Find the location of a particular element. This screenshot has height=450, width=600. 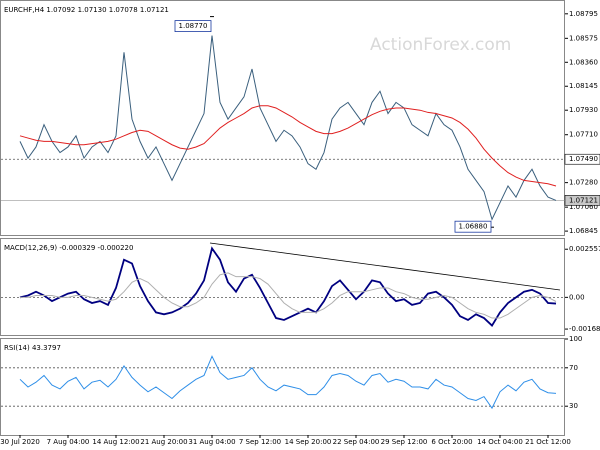

y-tick-label: 70 is located at coordinates (573, 368).